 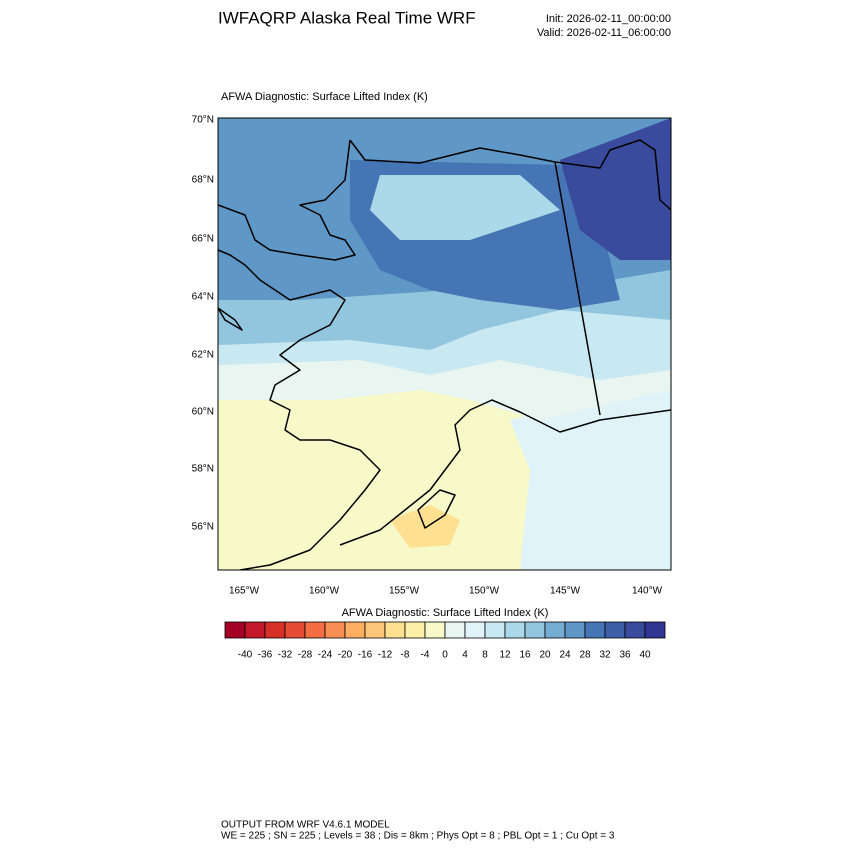 I want to click on colorbar-tick-label: -36, so click(x=265, y=655).